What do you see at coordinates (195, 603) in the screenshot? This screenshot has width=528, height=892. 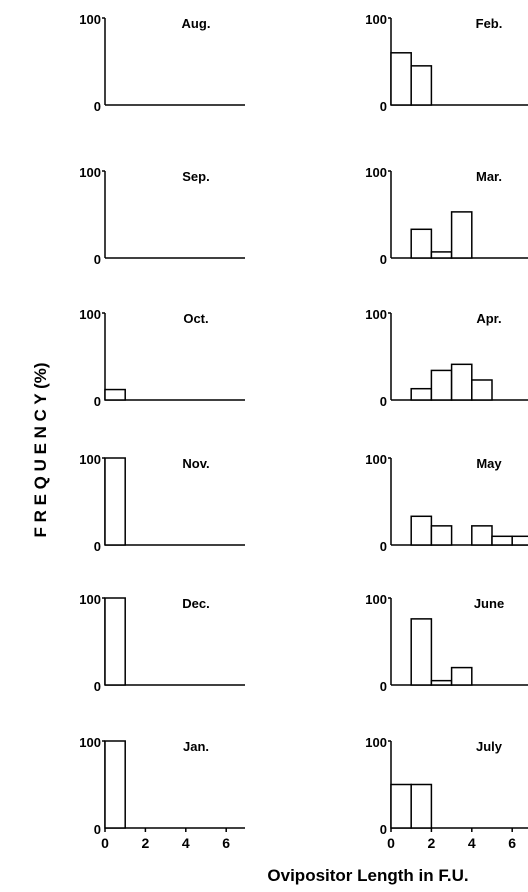 I see `panel-title: Dec.` at bounding box center [195, 603].